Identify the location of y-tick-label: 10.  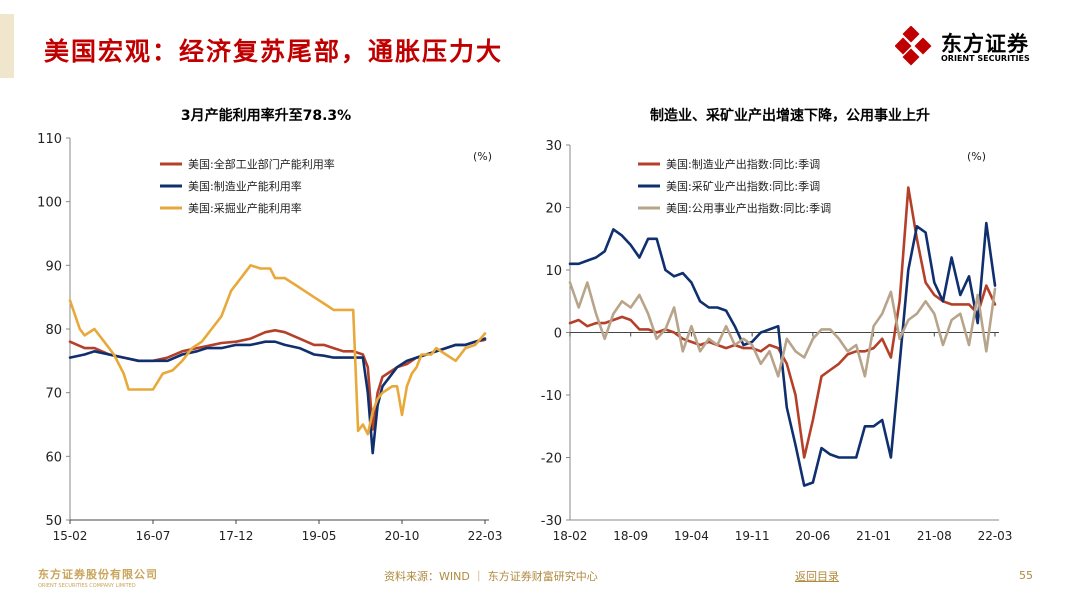
(553, 271).